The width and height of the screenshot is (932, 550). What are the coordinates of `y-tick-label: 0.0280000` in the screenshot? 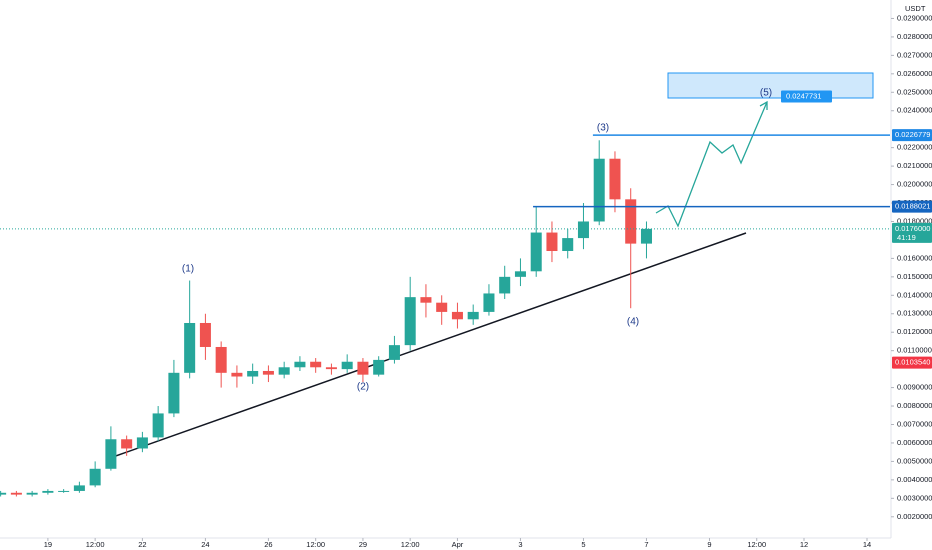 It's located at (914, 36).